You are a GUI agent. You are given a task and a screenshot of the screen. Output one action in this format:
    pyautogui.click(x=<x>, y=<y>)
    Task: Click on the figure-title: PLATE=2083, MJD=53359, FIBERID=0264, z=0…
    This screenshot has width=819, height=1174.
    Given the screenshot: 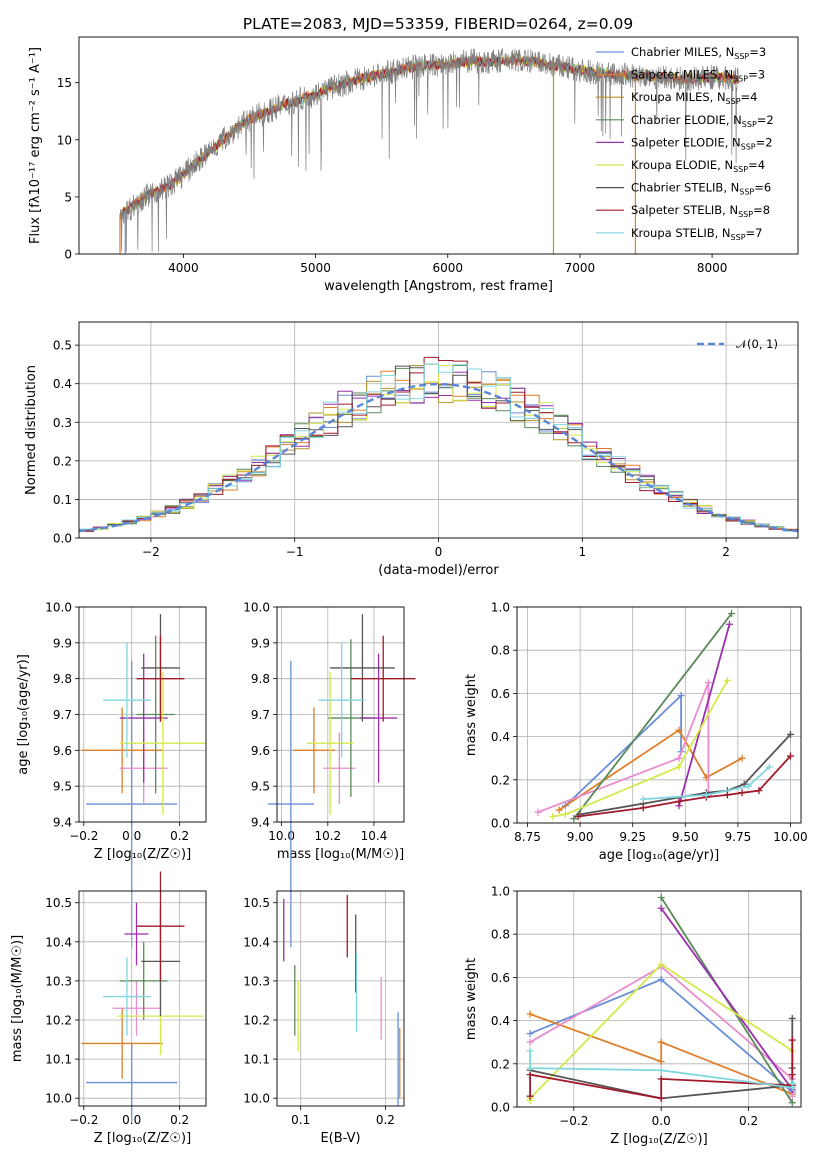 What is the action you would take?
    pyautogui.click(x=438, y=24)
    